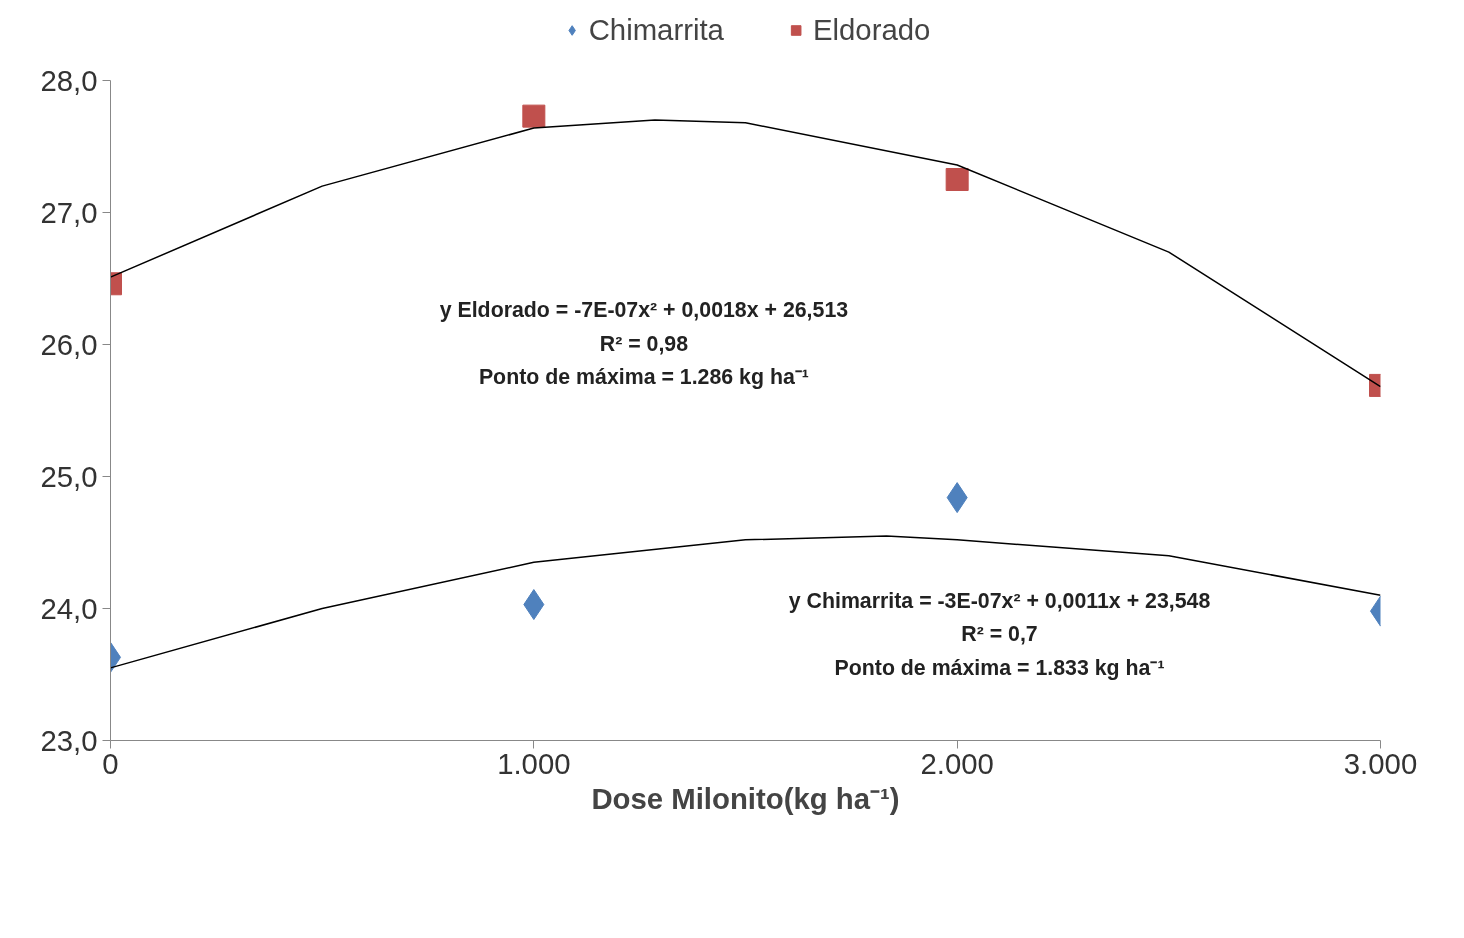 The width and height of the screenshot is (1464, 938). I want to click on legend-label: Eldorado, so click(871, 30).